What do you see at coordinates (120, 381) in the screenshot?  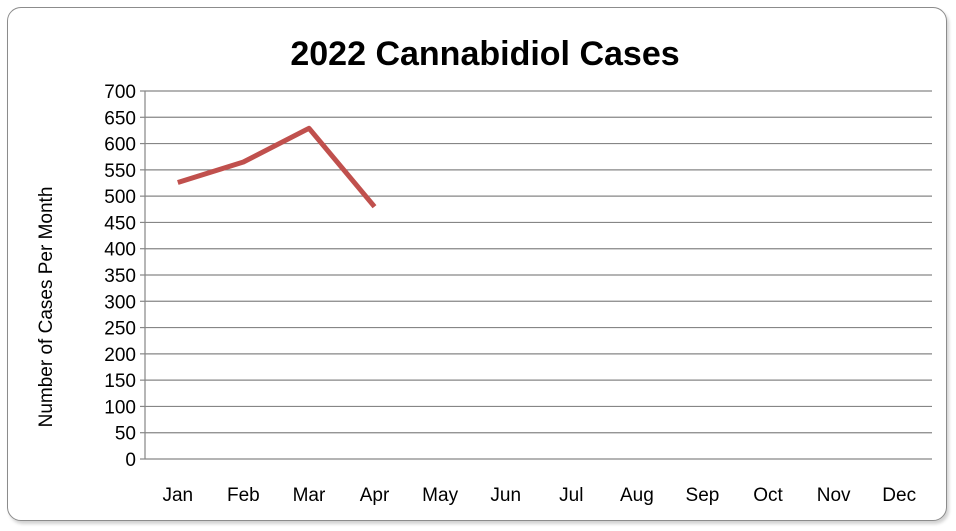 I see `y-tick-label: 150` at bounding box center [120, 381].